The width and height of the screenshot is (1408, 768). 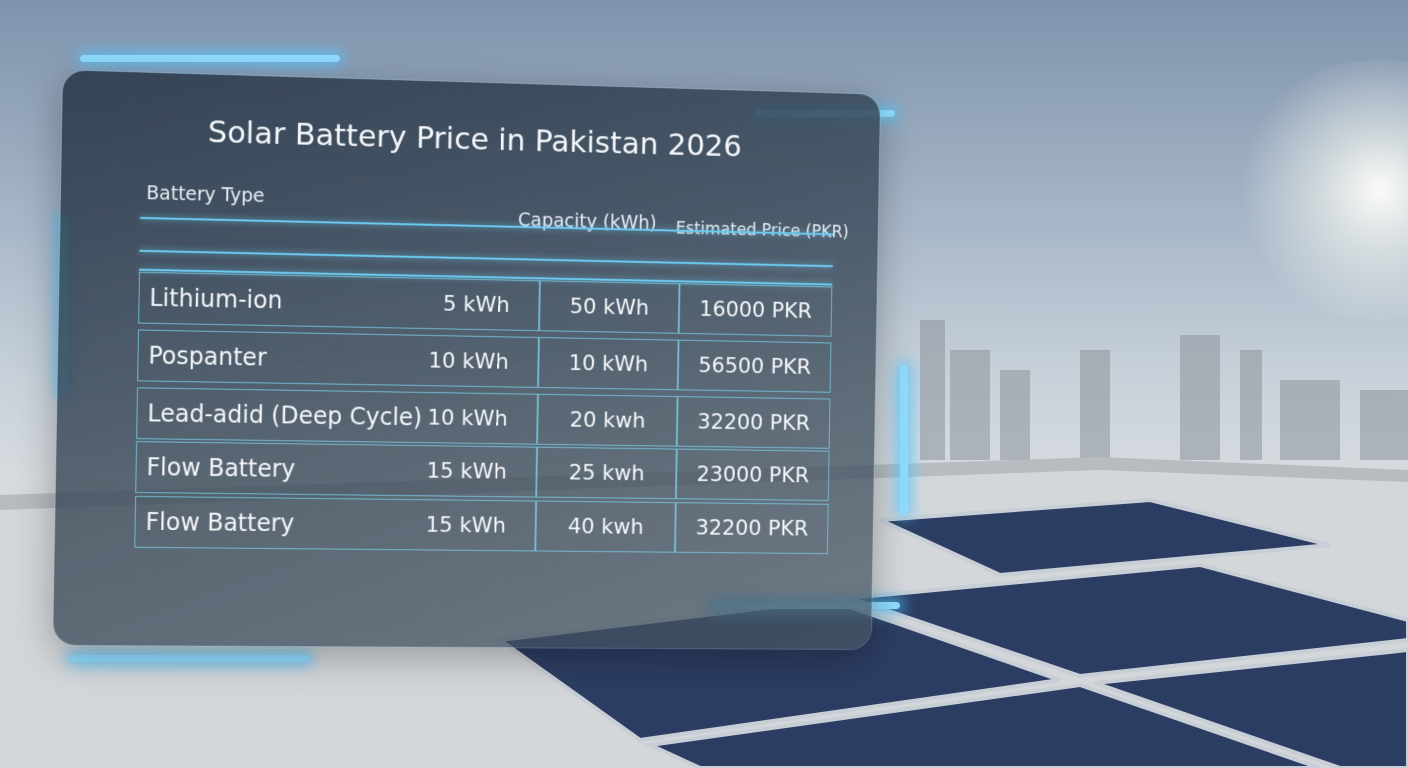 What do you see at coordinates (754, 366) in the screenshot?
I see `price: 56500 PKR` at bounding box center [754, 366].